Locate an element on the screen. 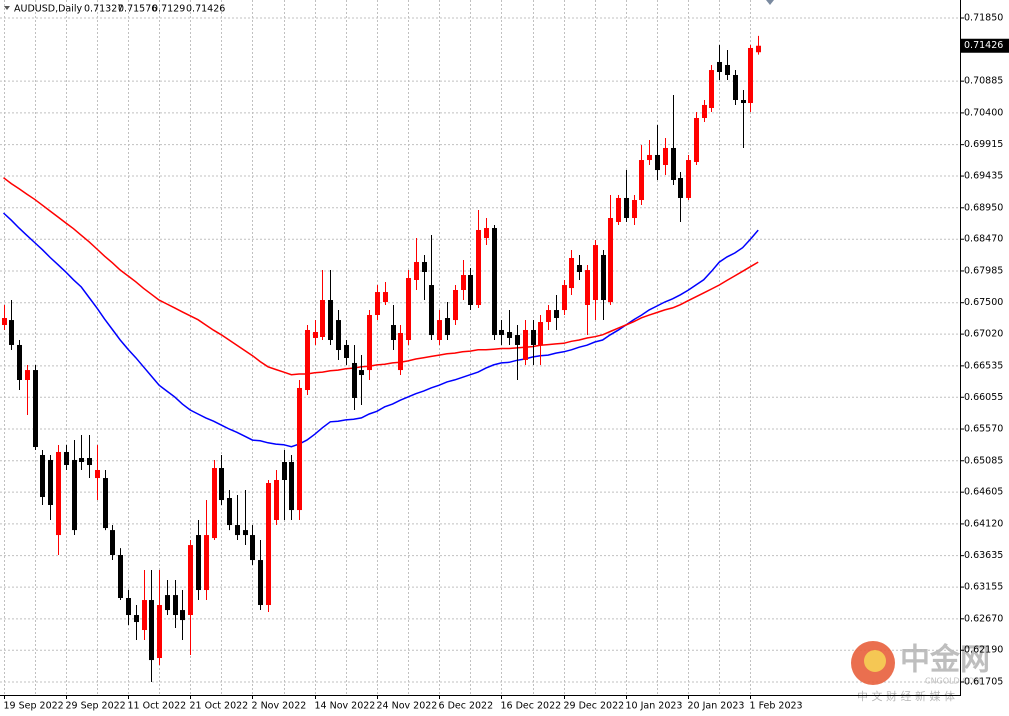 The width and height of the screenshot is (1009, 716). shift-marker is located at coordinates (770, 2).